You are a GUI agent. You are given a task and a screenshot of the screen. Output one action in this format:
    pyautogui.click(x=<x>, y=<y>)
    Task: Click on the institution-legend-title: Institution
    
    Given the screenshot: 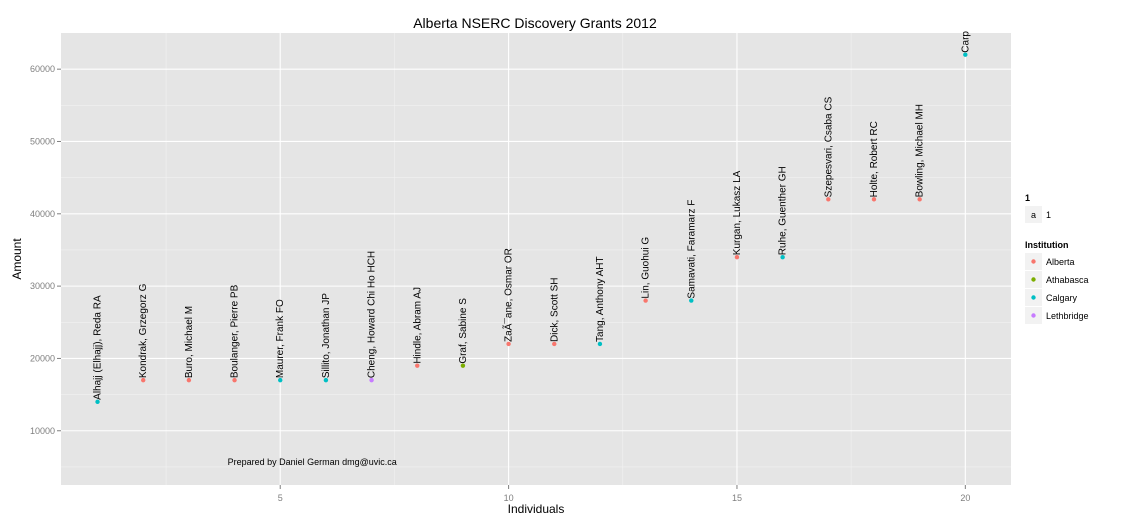 What is the action you would take?
    pyautogui.click(x=1047, y=245)
    